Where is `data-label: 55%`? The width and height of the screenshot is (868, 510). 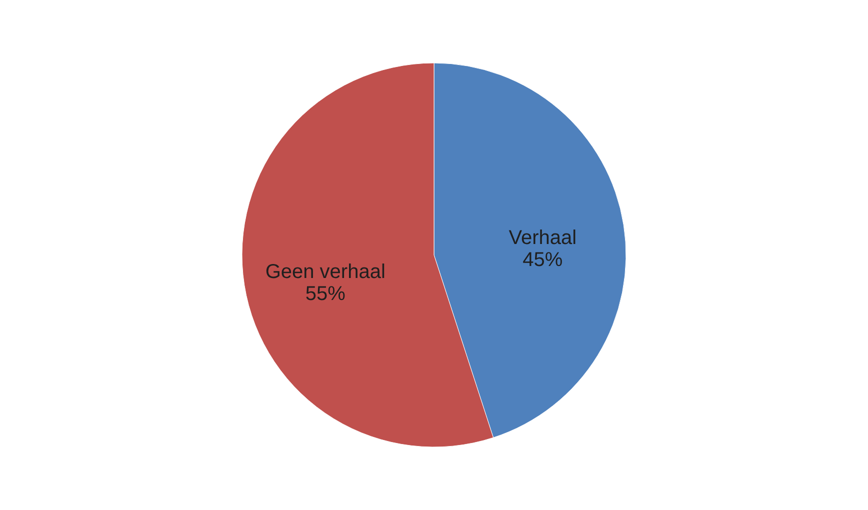
data-label: 55% is located at coordinates (325, 294).